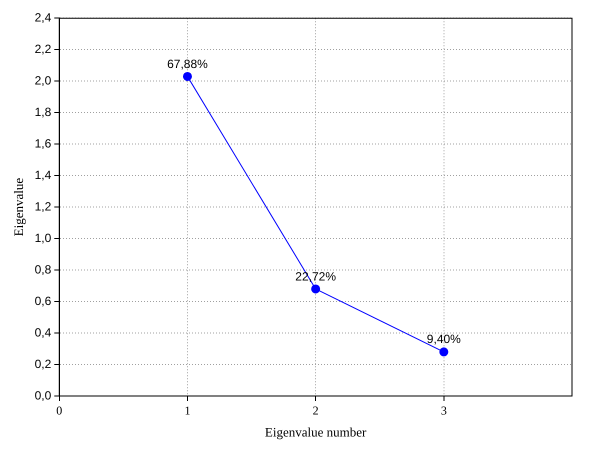 This screenshot has width=592, height=453. Describe the element at coordinates (43, 237) in the screenshot. I see `y-tick-label: 1,0` at that location.